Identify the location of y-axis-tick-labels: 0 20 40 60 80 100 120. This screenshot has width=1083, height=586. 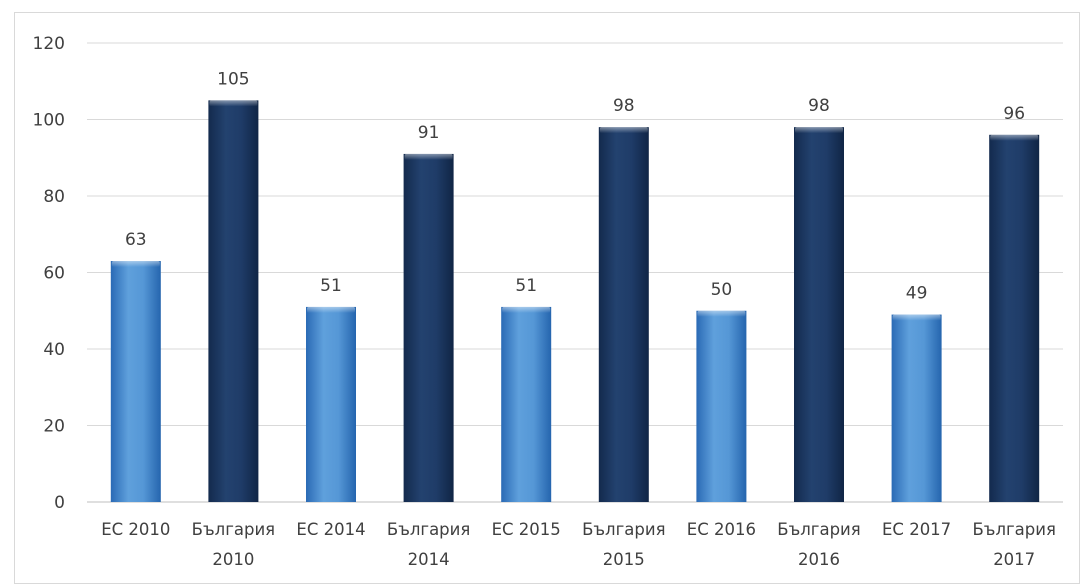
(49, 273).